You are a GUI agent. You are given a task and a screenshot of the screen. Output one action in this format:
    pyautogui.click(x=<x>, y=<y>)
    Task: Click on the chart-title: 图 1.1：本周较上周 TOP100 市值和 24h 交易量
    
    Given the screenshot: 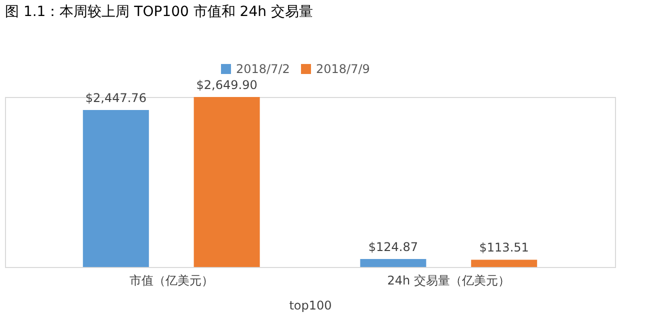 What is the action you would take?
    pyautogui.click(x=159, y=12)
    